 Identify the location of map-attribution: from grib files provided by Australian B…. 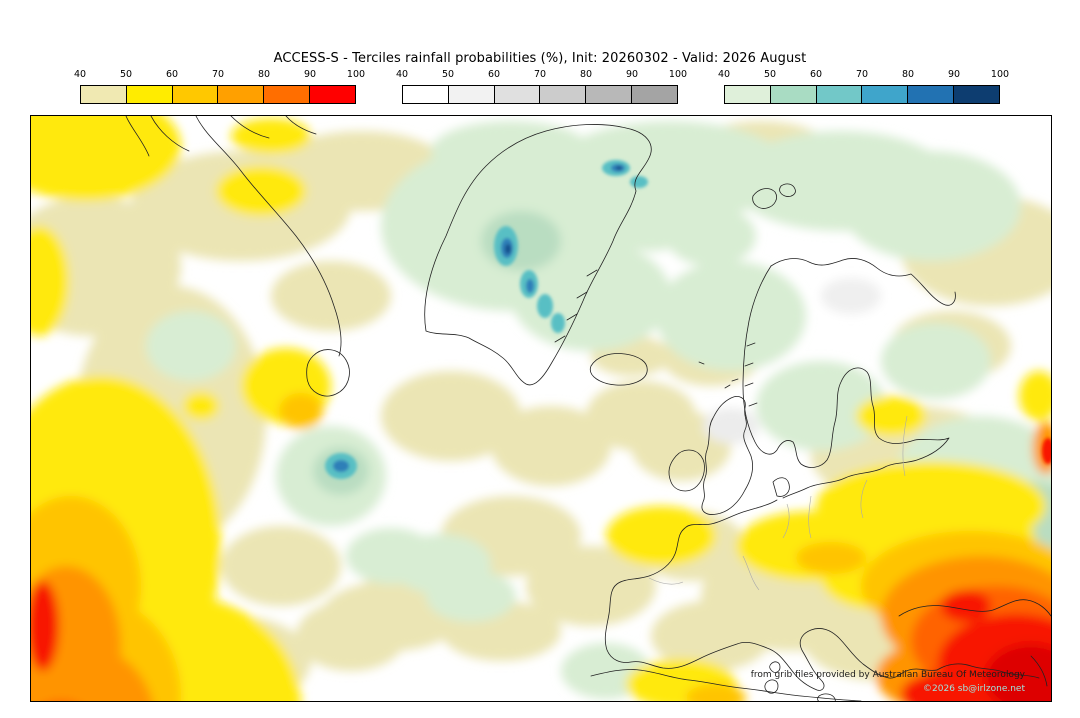
(887, 675).